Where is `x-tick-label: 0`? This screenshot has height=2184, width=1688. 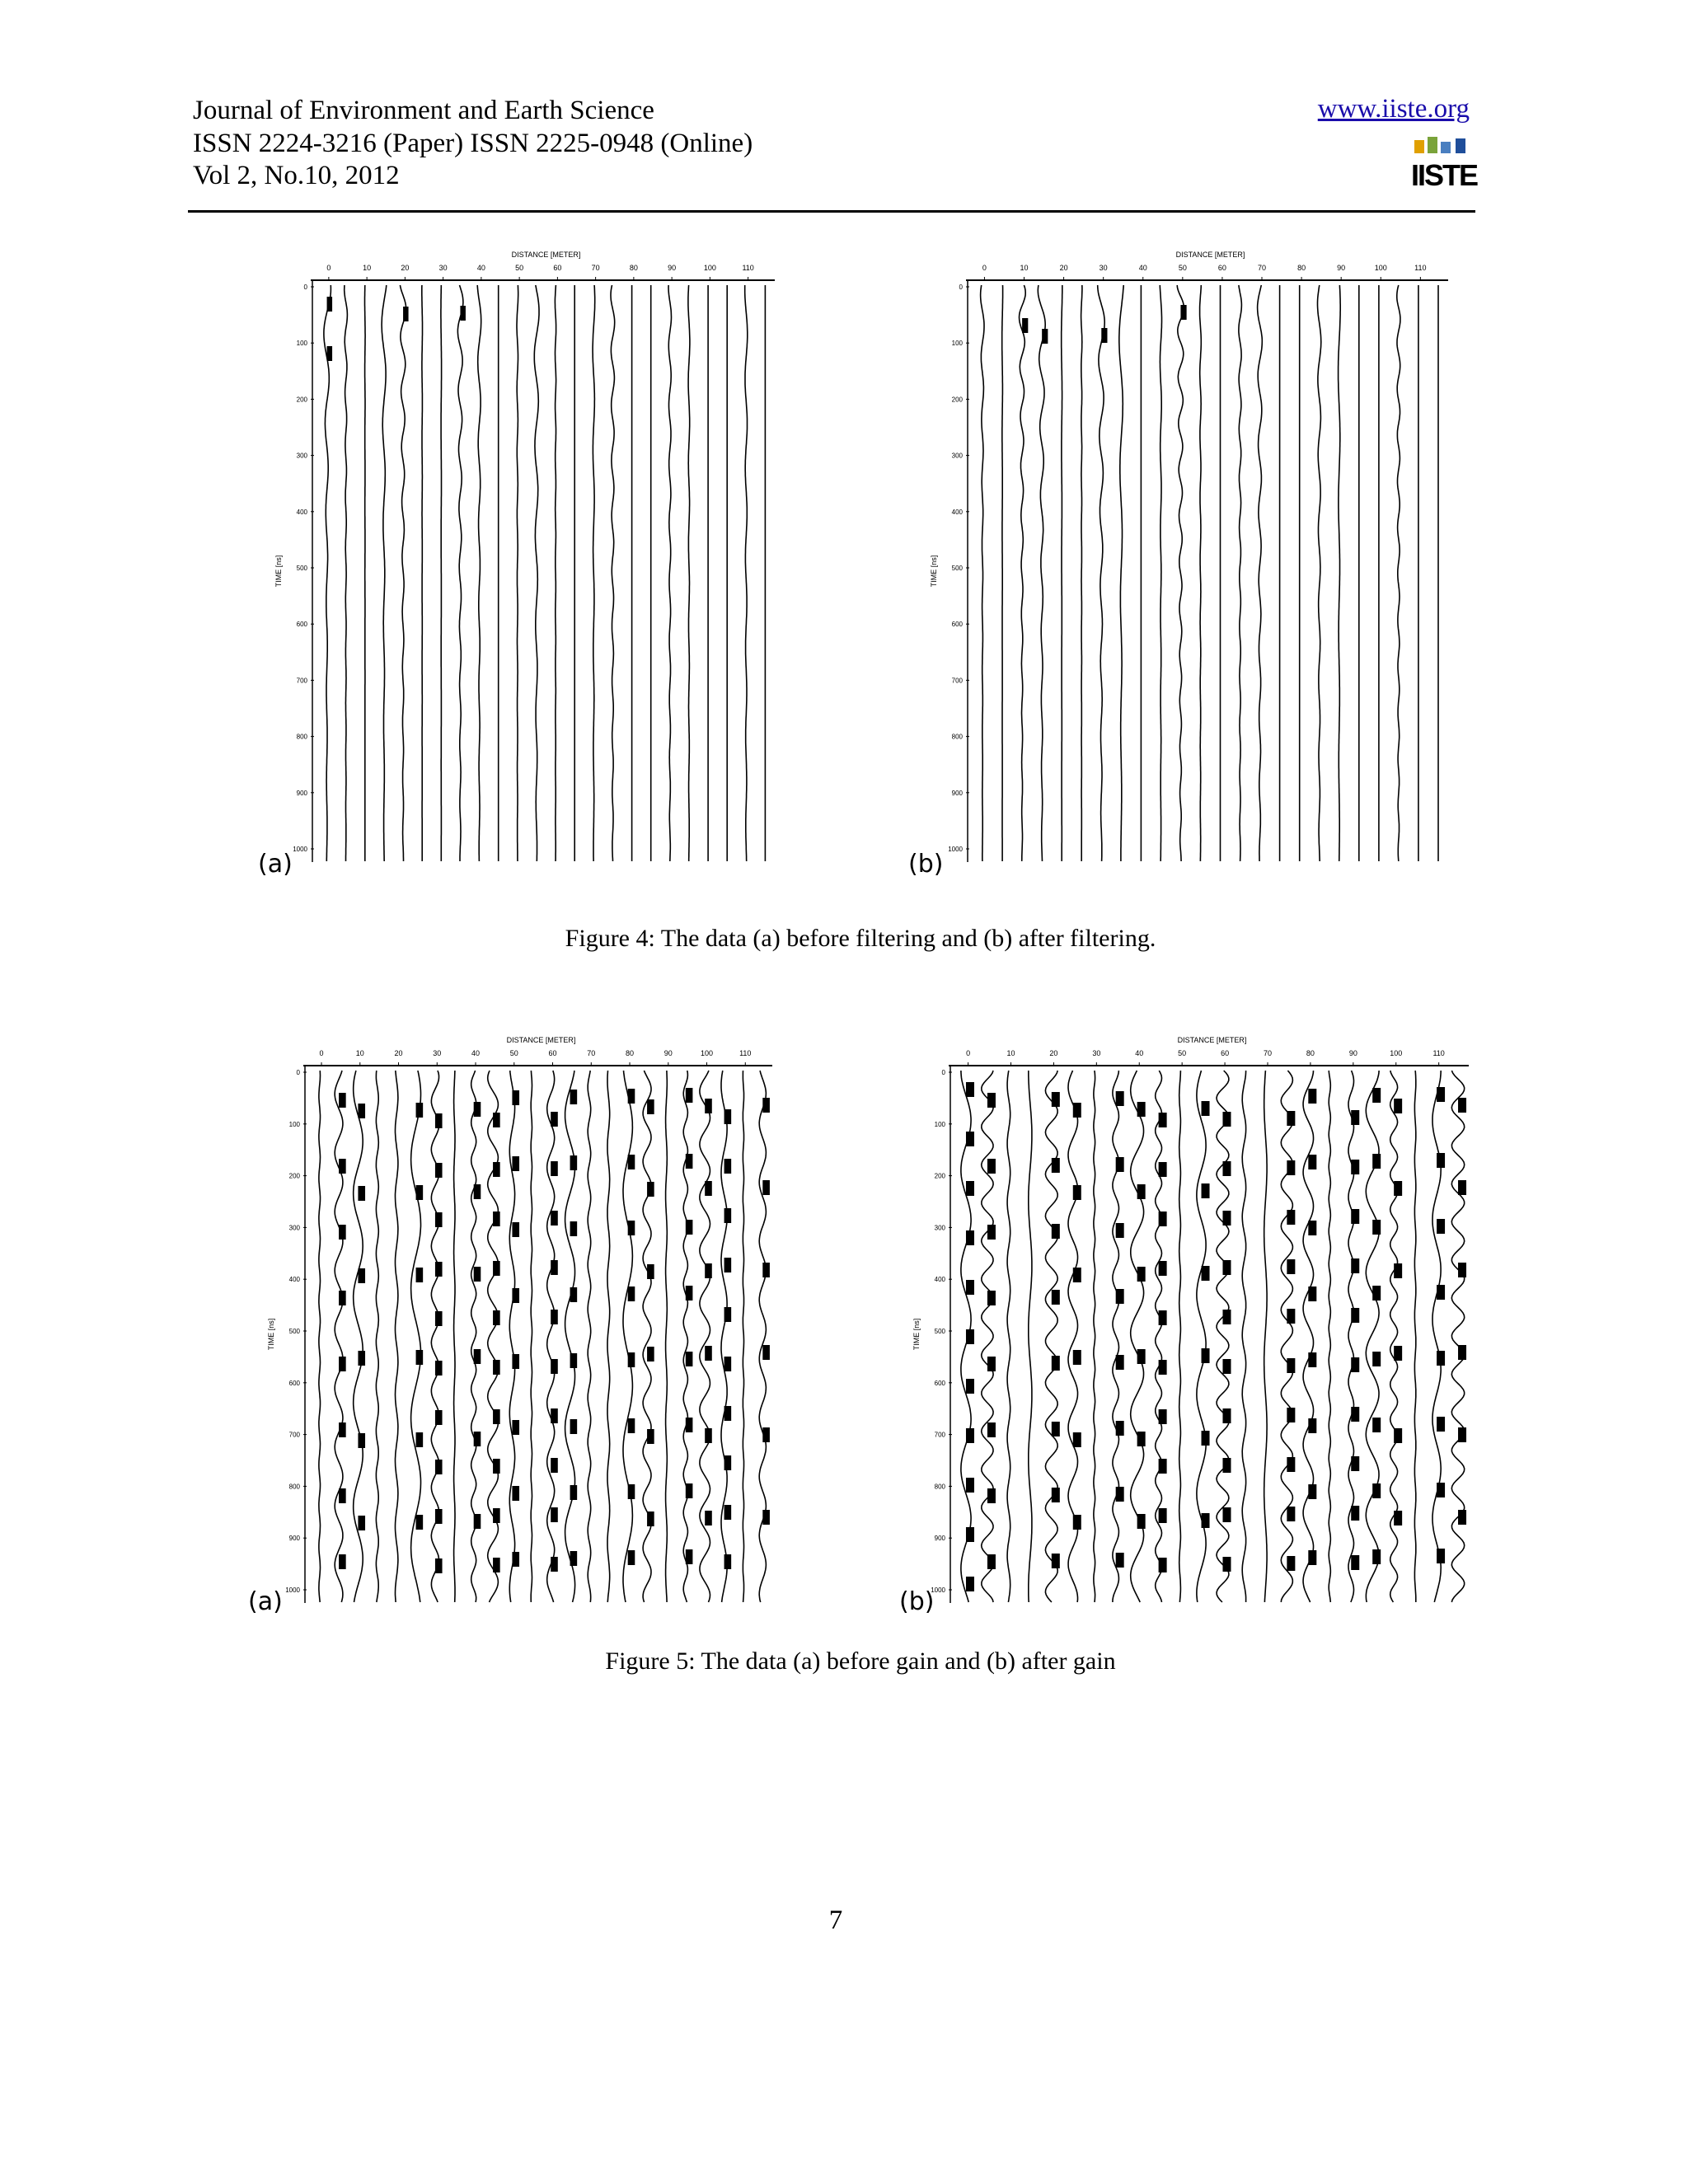
x-tick-label: 0 is located at coordinates (968, 1053).